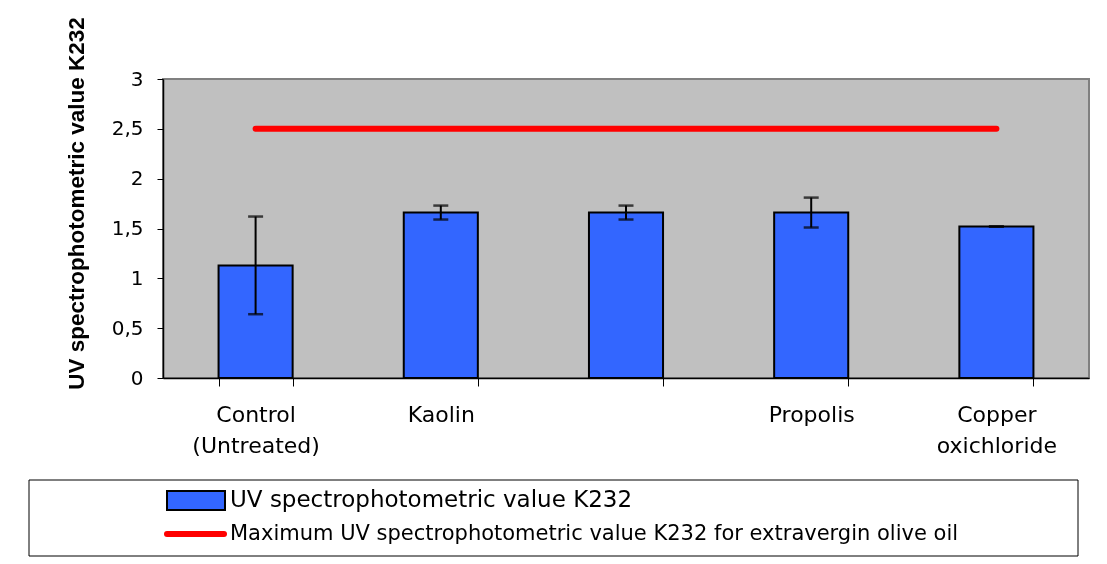 The image size is (1107, 564). Describe the element at coordinates (431, 499) in the screenshot. I see `legend-label: UV spectrophotometric value K232` at that location.